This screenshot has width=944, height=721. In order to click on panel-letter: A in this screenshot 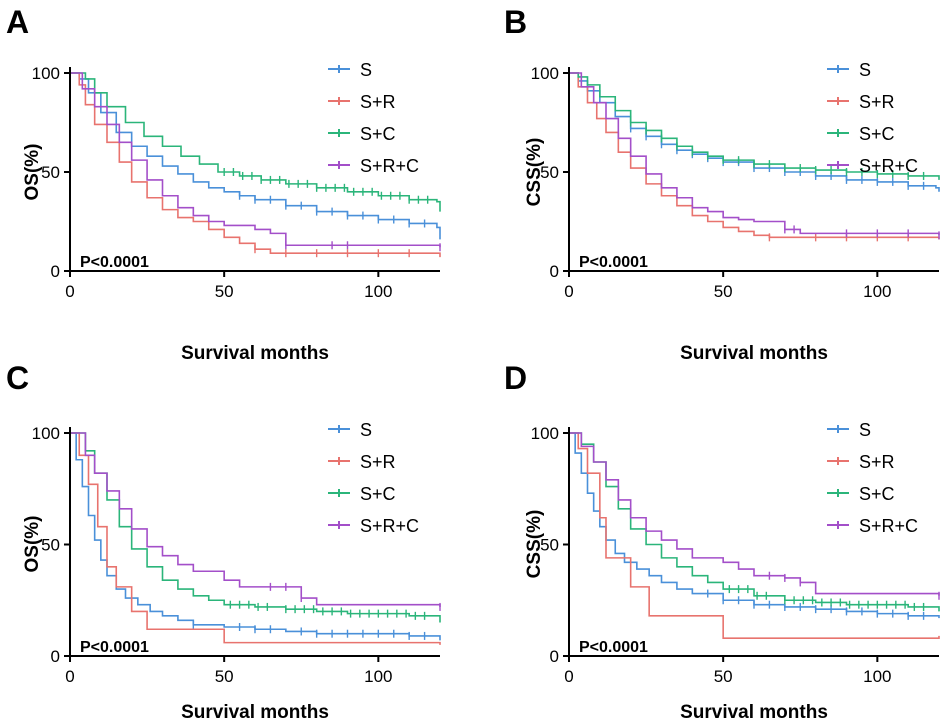, I will do `click(17, 22)`.